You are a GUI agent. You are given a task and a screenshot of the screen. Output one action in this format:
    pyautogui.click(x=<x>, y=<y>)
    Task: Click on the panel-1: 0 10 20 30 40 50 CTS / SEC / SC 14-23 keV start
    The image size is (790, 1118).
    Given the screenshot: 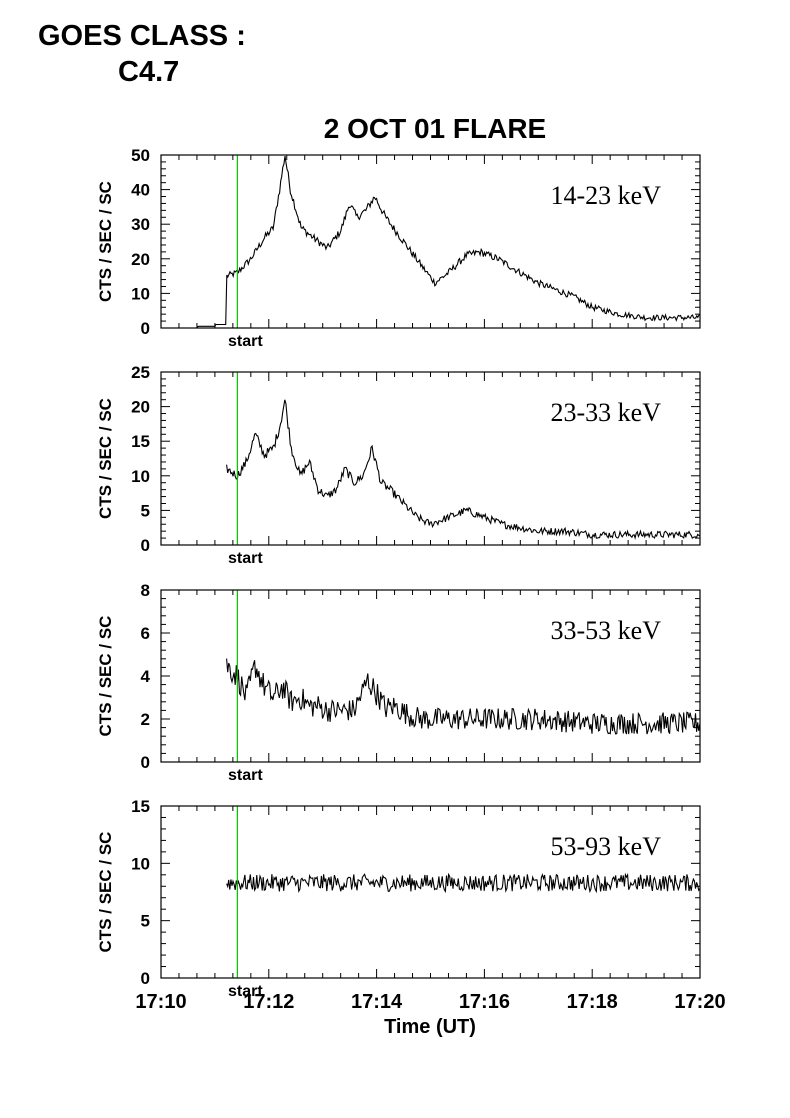 What is the action you would take?
    pyautogui.click(x=398, y=248)
    